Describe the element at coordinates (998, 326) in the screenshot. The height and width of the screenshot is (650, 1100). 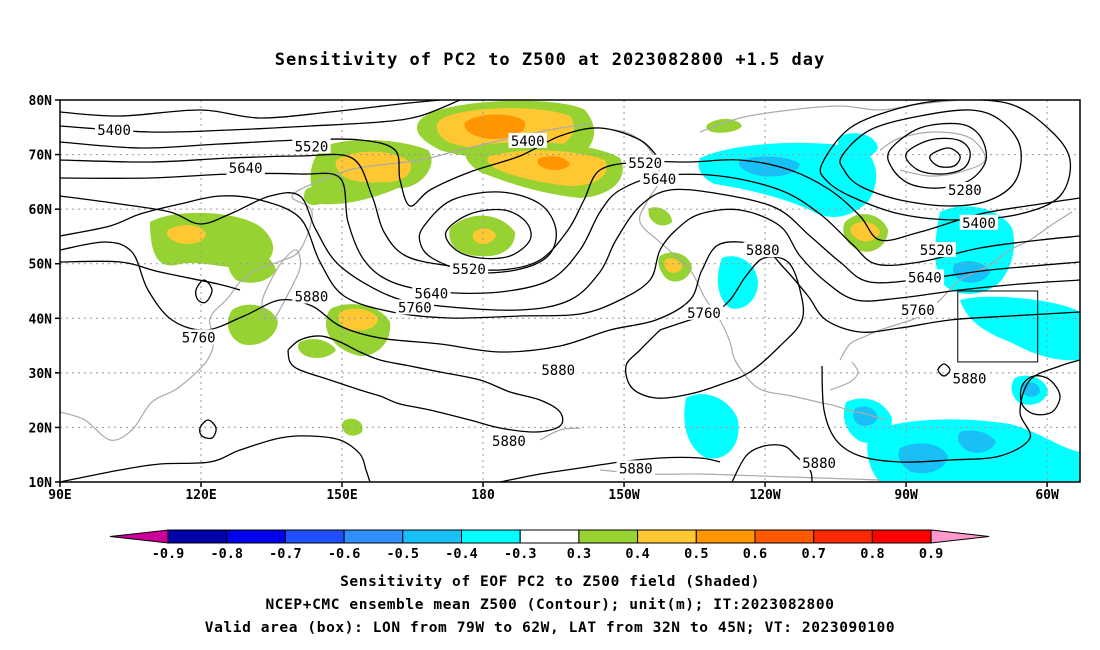
I see `valid-area-box` at that location.